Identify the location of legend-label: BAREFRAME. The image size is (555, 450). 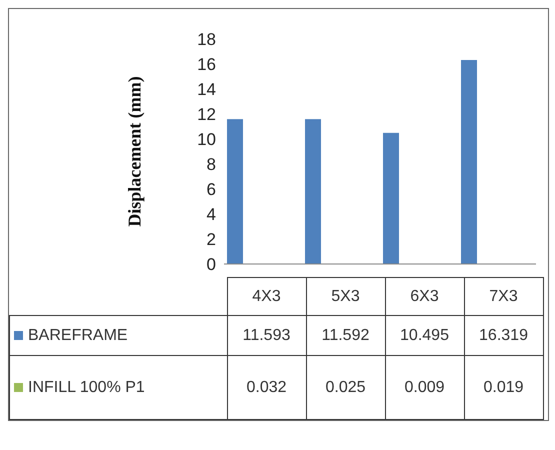
(78, 335).